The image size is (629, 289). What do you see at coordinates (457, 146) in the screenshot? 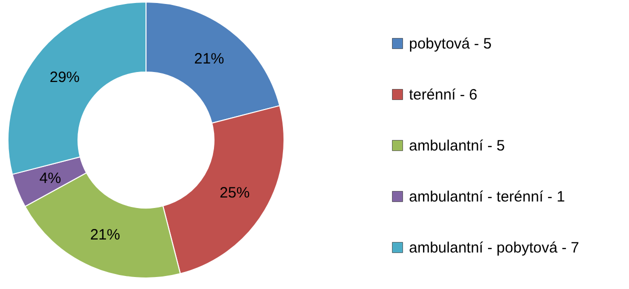
I see `legend-label: ambulantní - 5` at bounding box center [457, 146].